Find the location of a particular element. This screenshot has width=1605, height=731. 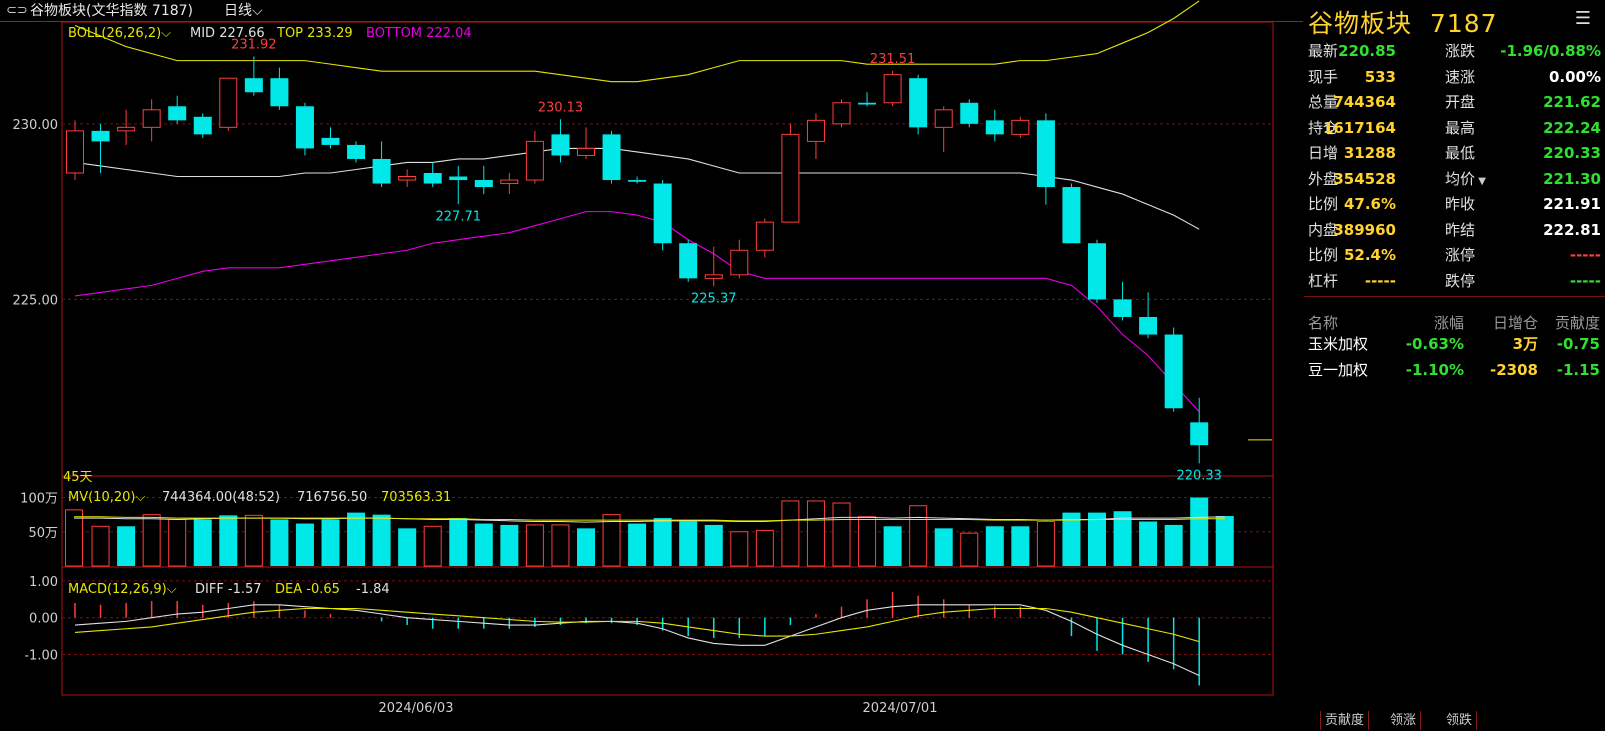

quote-value: 31288 is located at coordinates (1369, 153).